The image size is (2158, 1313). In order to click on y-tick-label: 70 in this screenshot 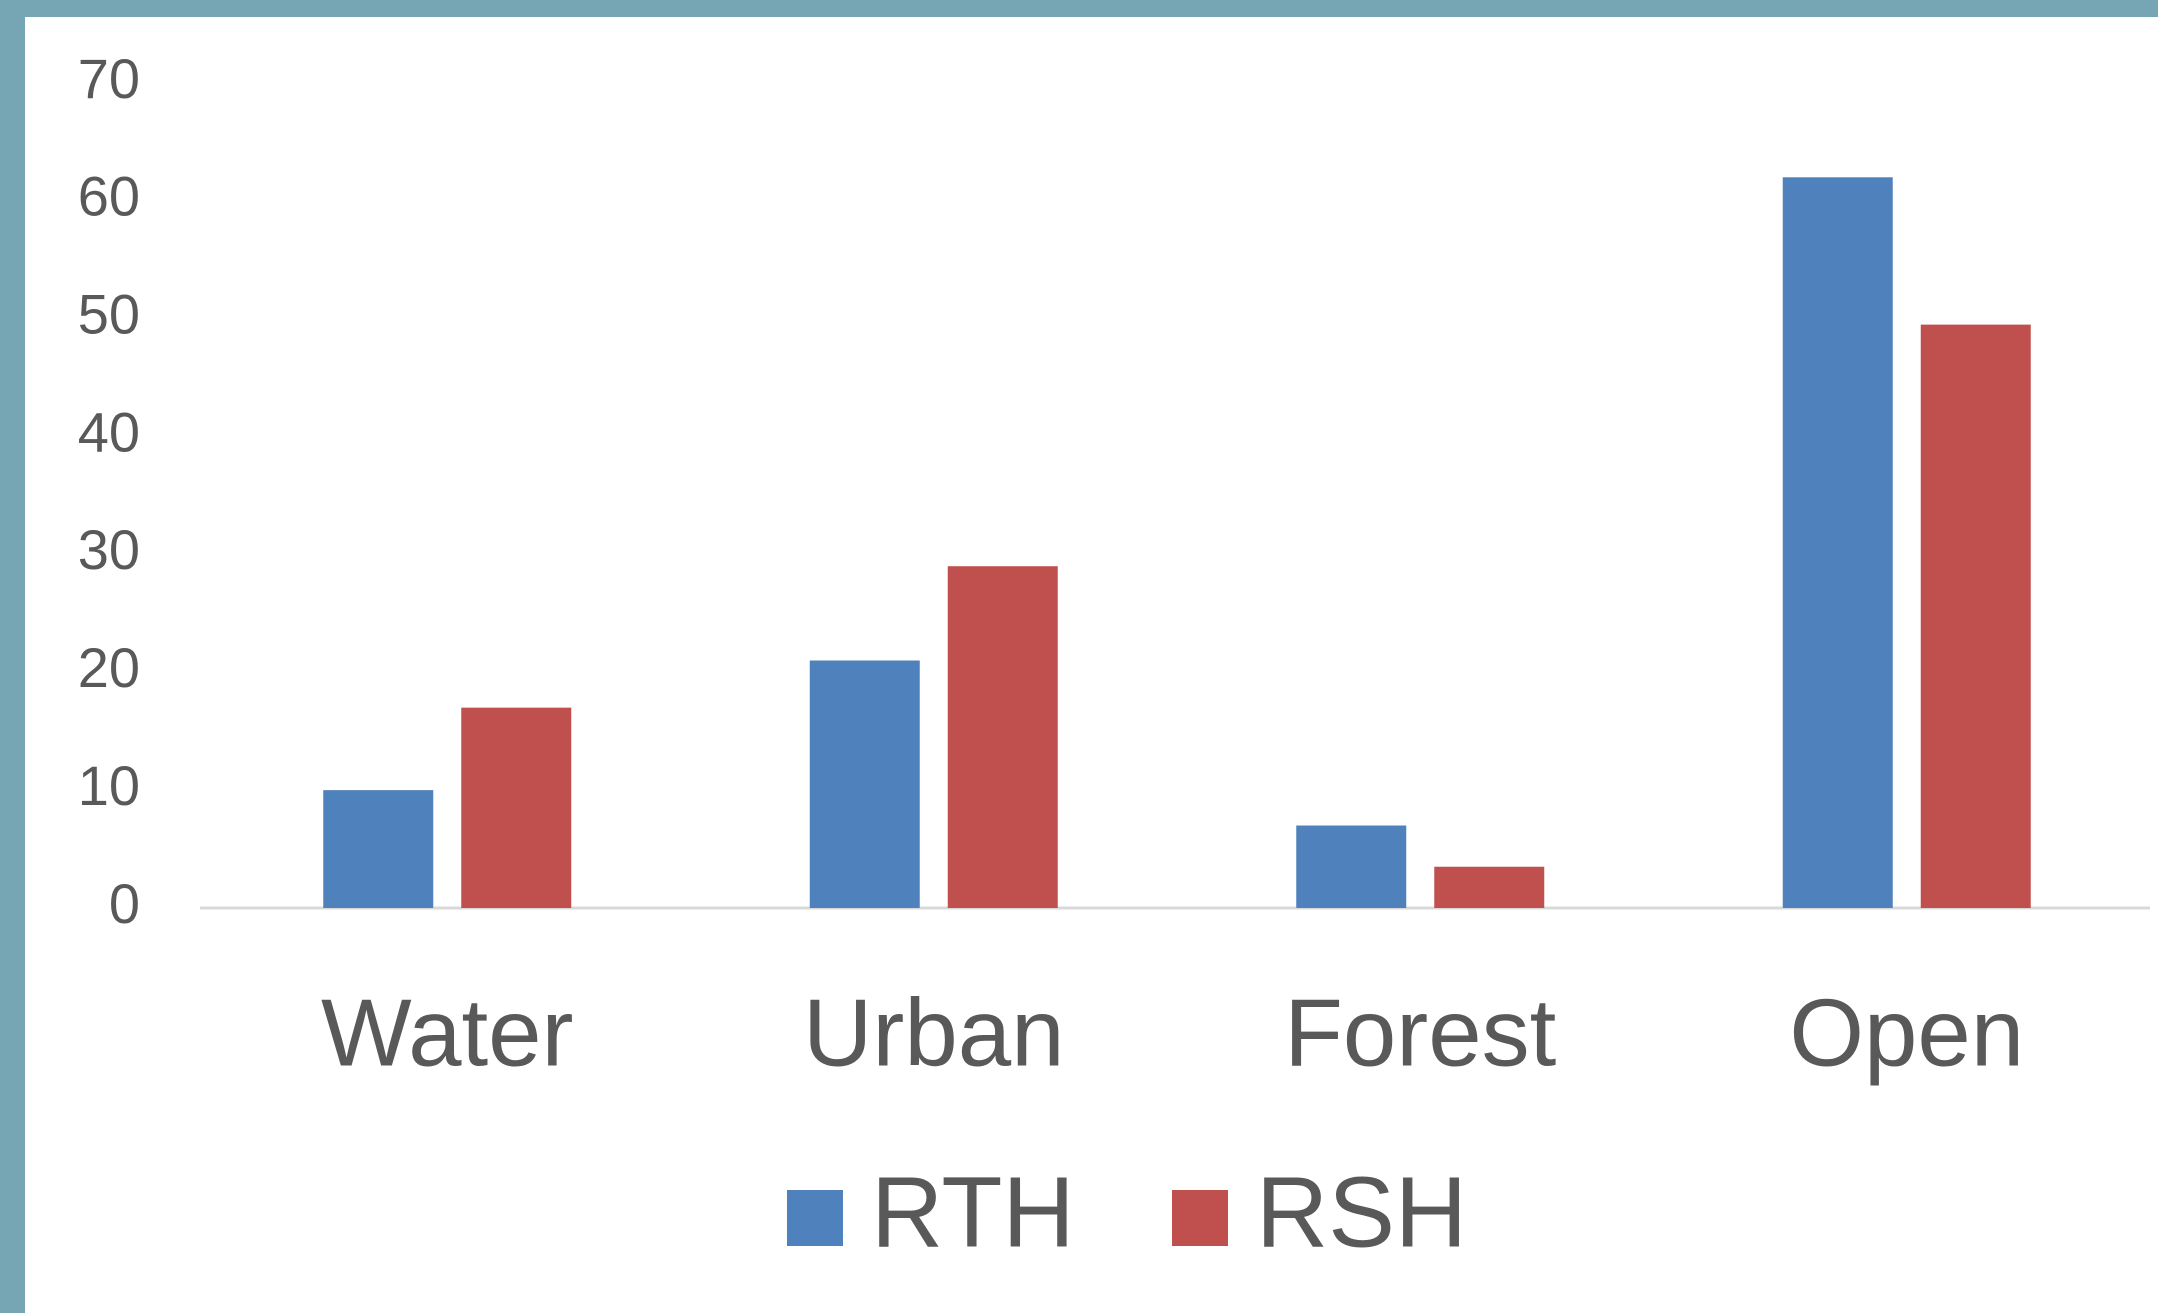, I will do `click(109, 78)`.